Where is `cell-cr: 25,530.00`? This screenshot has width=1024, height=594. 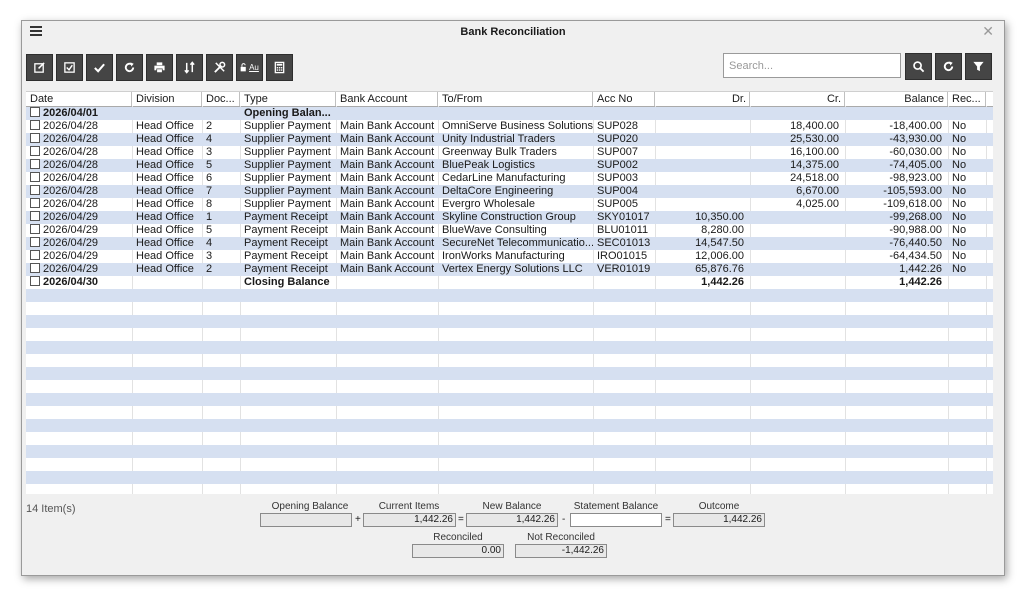 cell-cr: 25,530.00 is located at coordinates (814, 139).